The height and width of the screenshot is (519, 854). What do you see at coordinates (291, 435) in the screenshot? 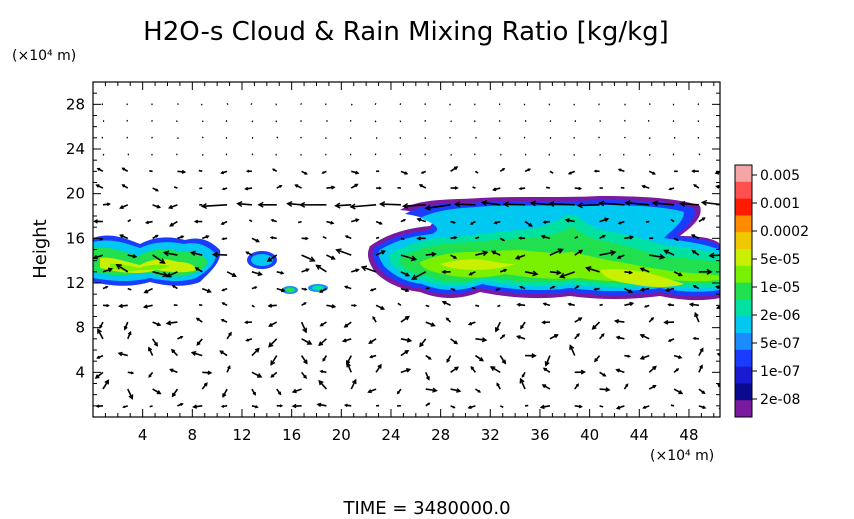
I see `x-tick-label: 16` at bounding box center [291, 435].